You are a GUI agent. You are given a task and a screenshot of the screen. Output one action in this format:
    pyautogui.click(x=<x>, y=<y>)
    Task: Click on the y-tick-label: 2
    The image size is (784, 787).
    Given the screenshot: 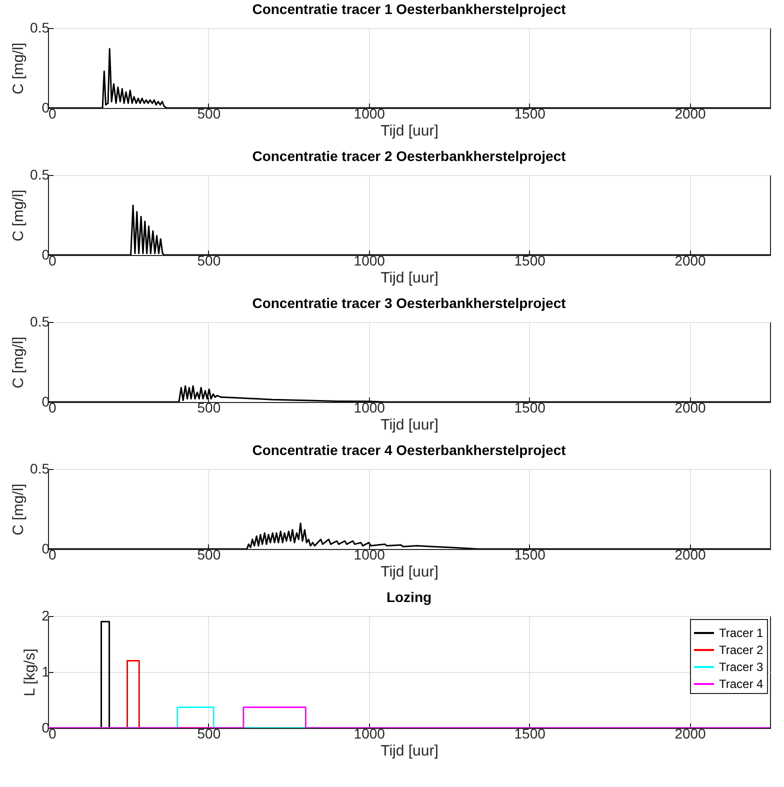 What is the action you would take?
    pyautogui.click(x=46, y=616)
    